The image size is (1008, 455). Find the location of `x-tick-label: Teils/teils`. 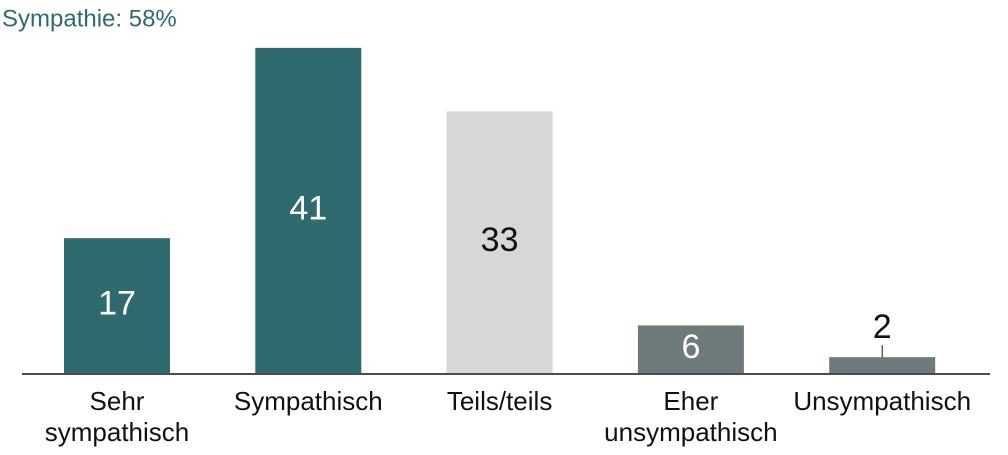

x-tick-label: Teils/teils is located at coordinates (499, 401).